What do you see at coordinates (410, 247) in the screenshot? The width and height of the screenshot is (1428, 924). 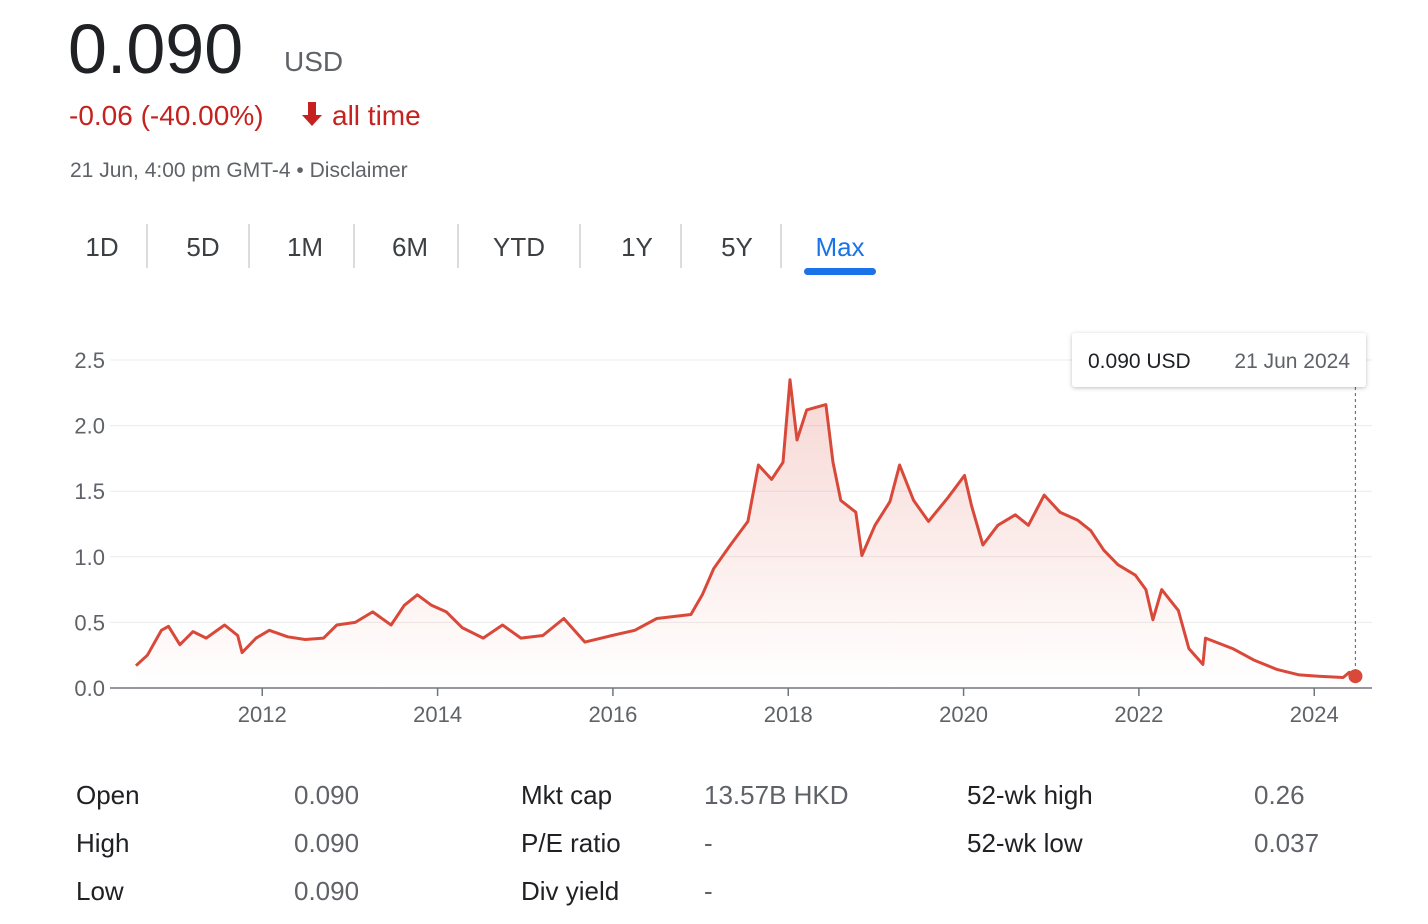 I see `range-tab: 6M` at bounding box center [410, 247].